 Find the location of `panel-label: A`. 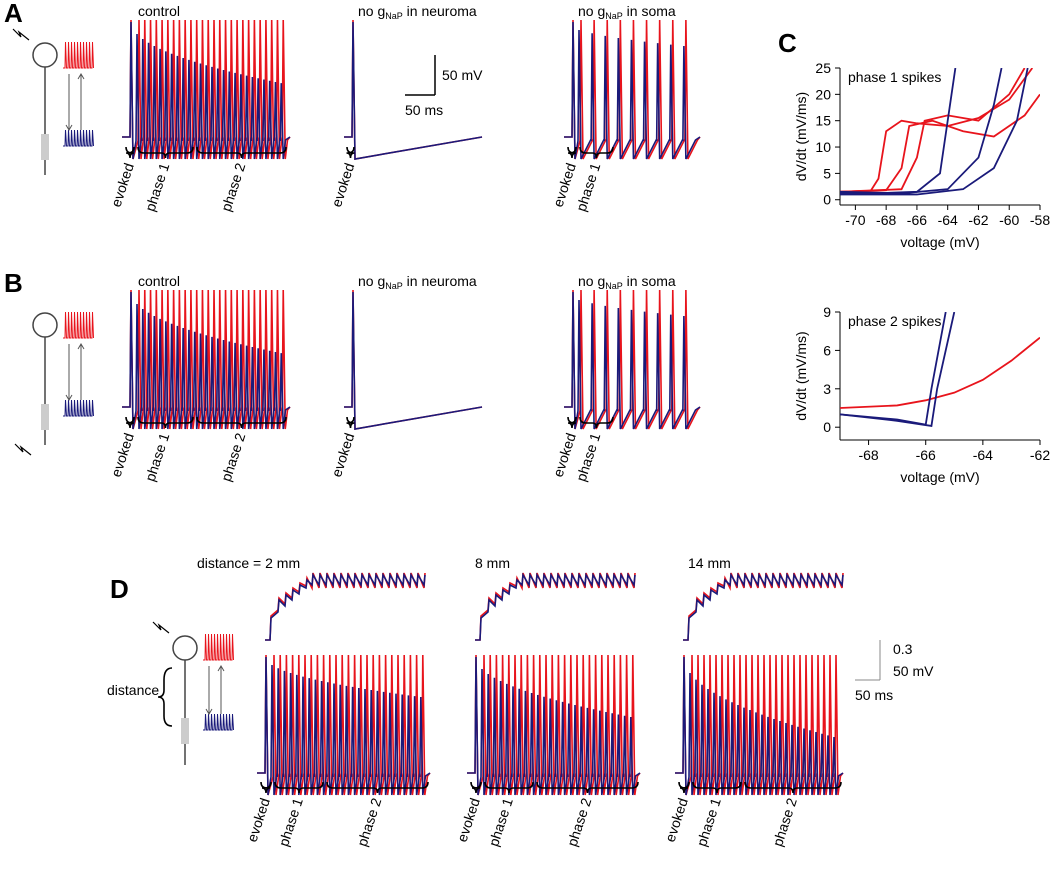

panel-label: A is located at coordinates (13, 14).